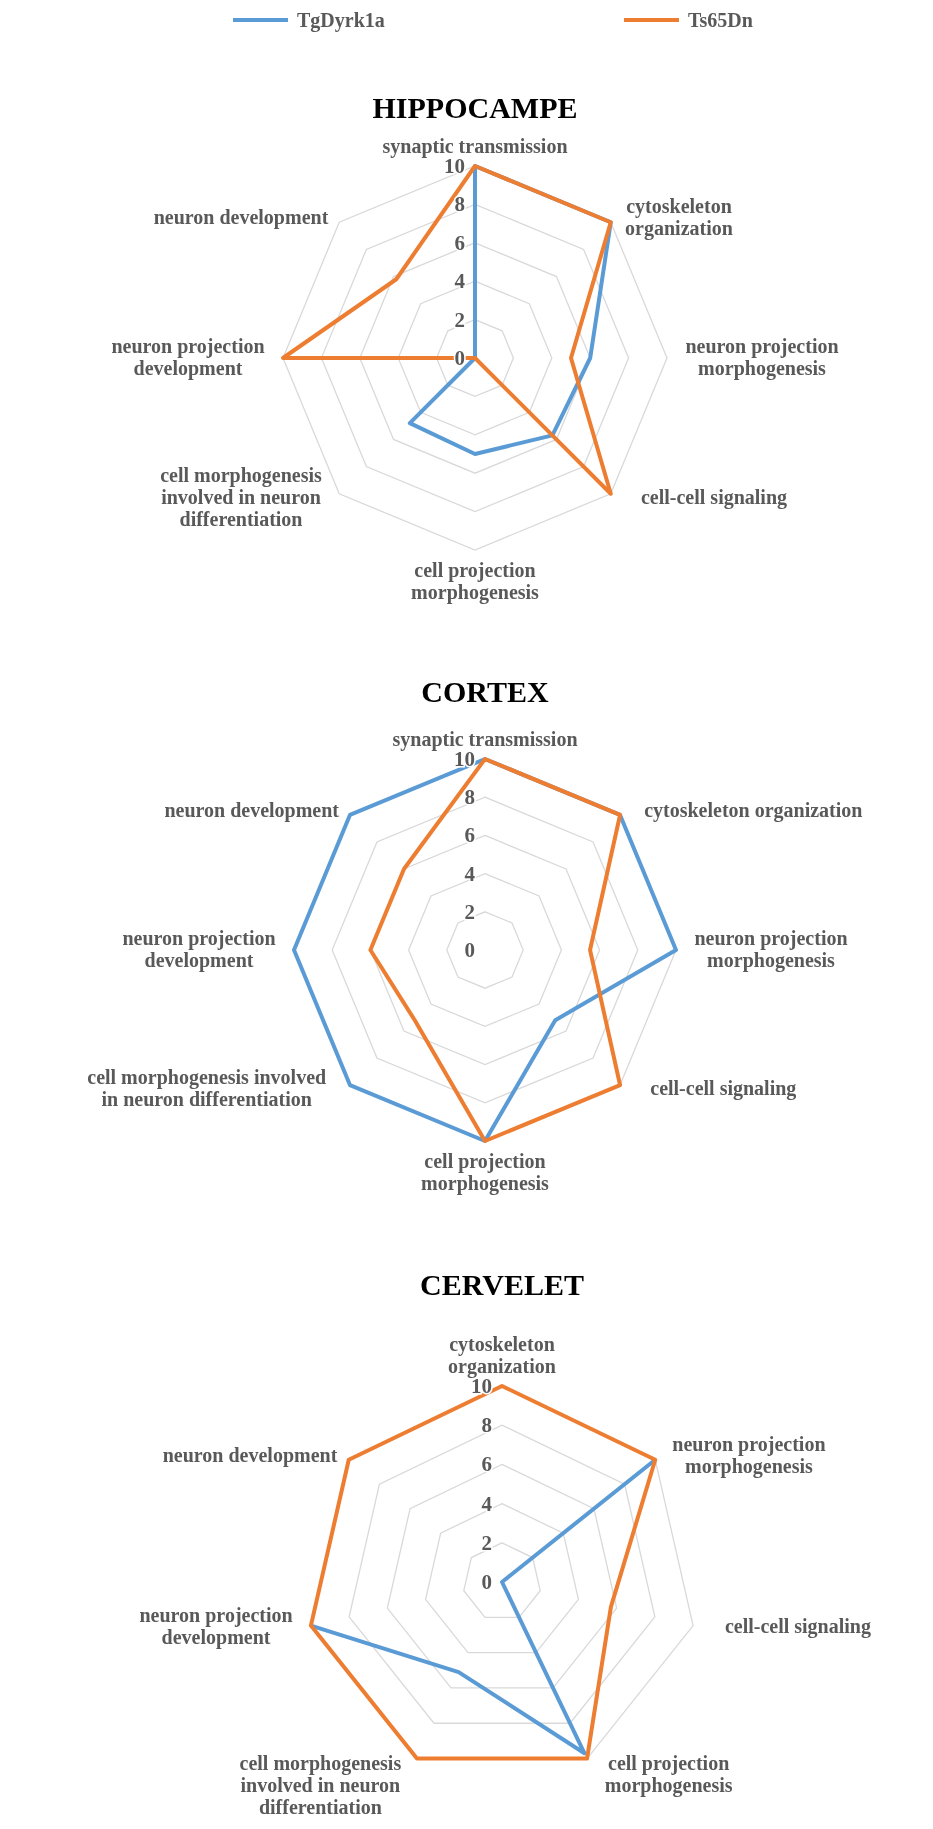  Describe the element at coordinates (475, 107) in the screenshot. I see `text: HIPPOCAMPE` at that location.